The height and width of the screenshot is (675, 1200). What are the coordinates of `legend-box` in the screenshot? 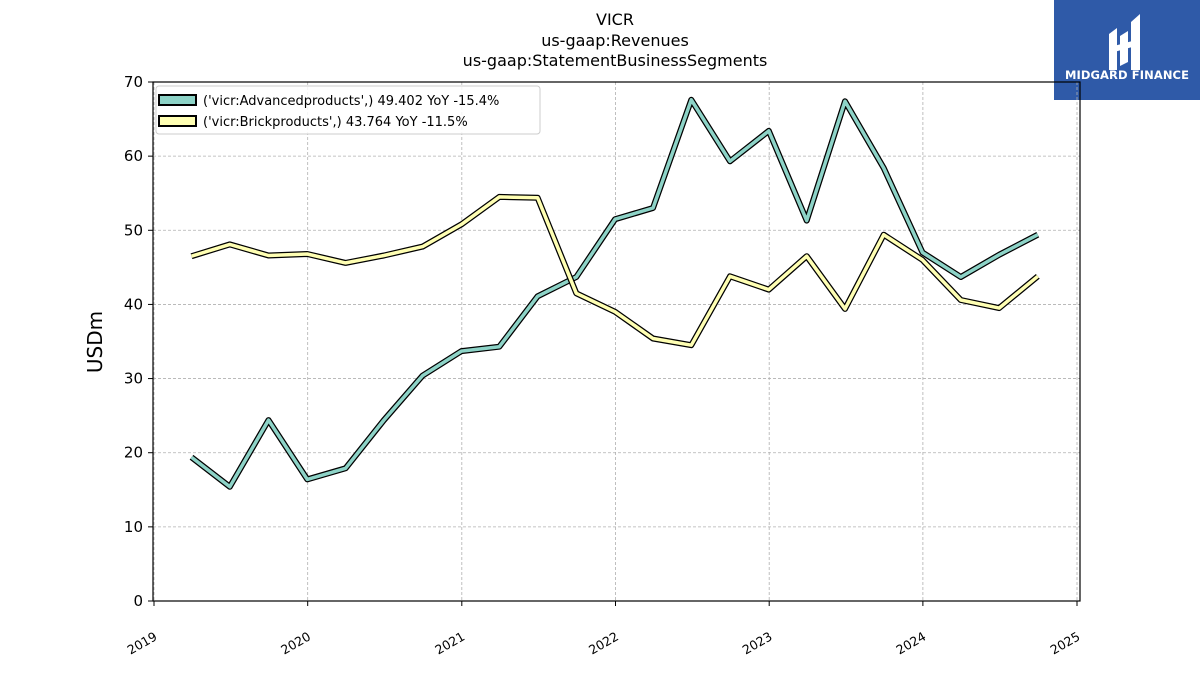 It's located at (348, 110).